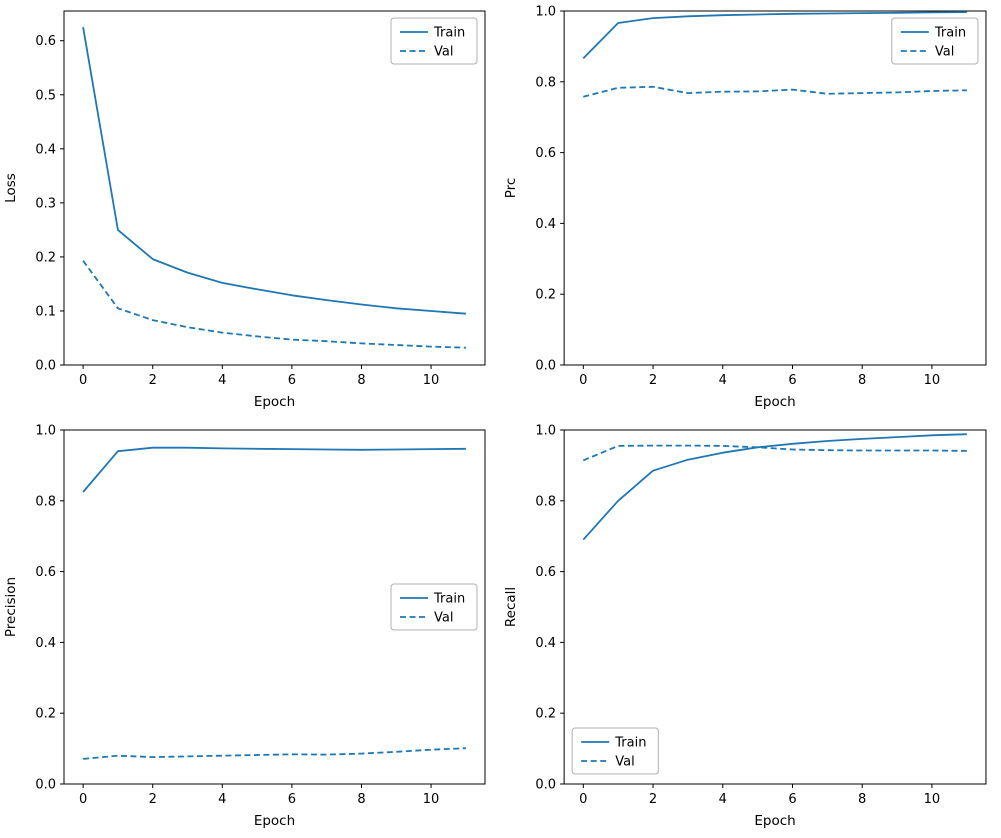  I want to click on y-axis-label: Prc, so click(511, 188).